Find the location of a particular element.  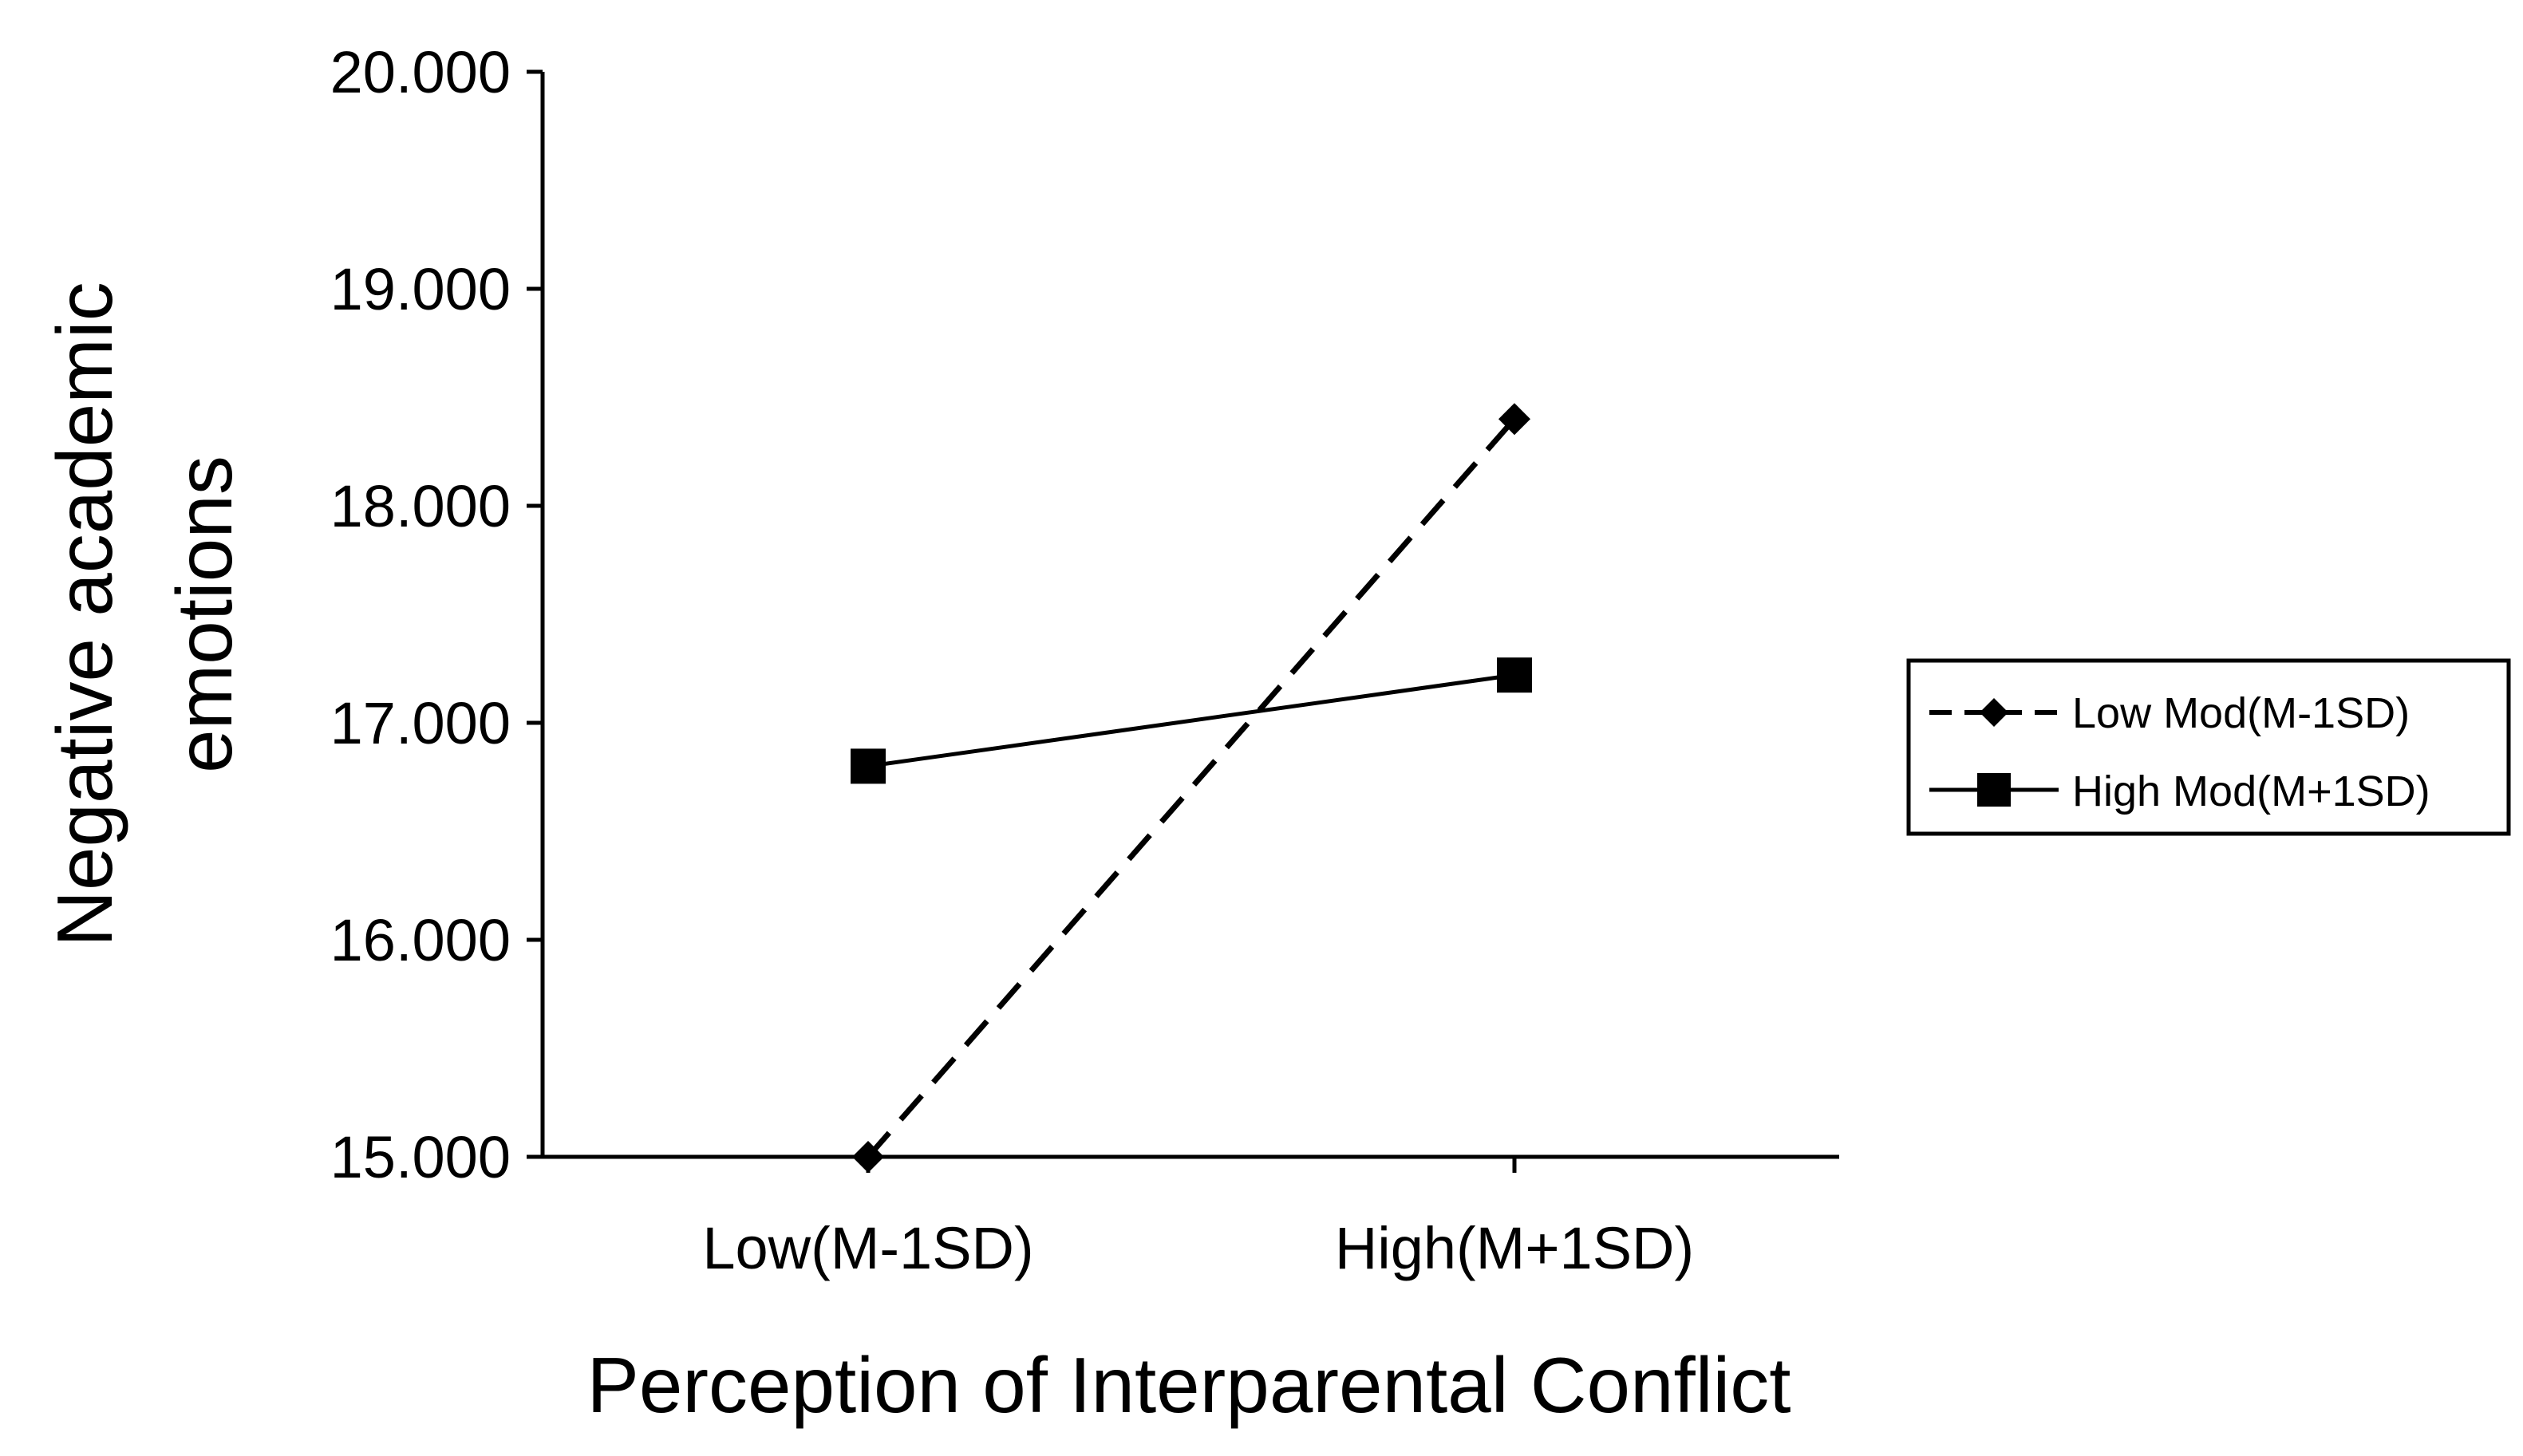

legend: Low Mod(M-1SD) High Mod(M+1SD) is located at coordinates (2208, 747).